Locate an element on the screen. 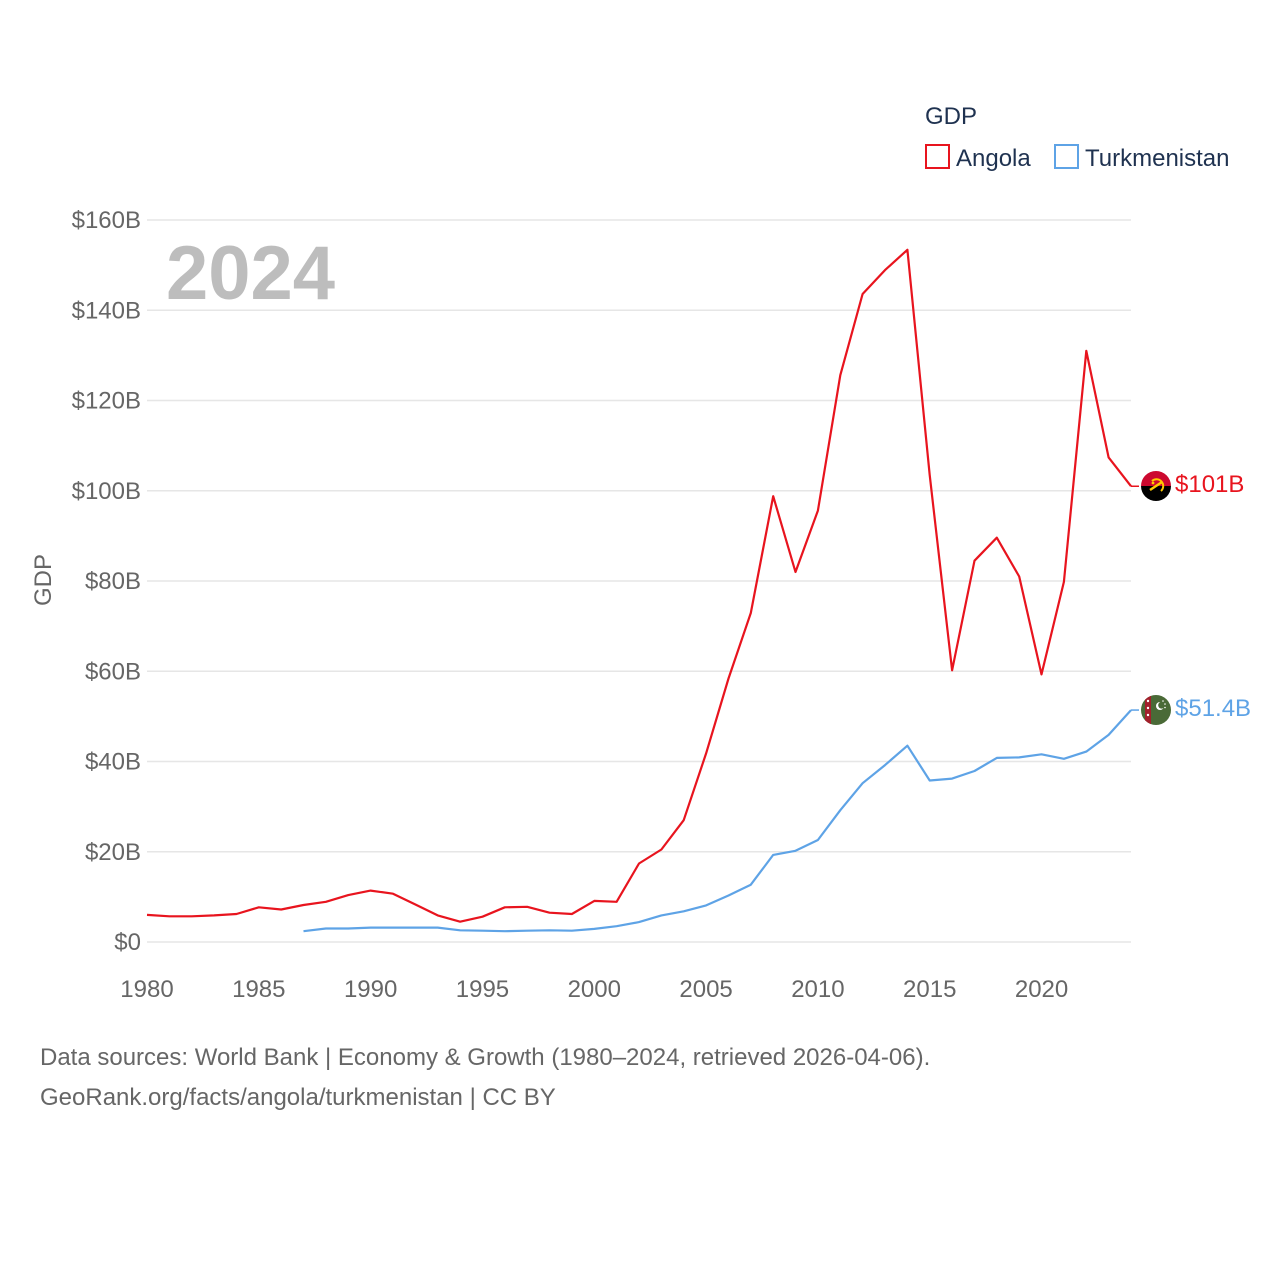  x-axis-ticks: 1980 1985 1990 1995 2000 2005 2010 2015 2020 is located at coordinates (594, 989).